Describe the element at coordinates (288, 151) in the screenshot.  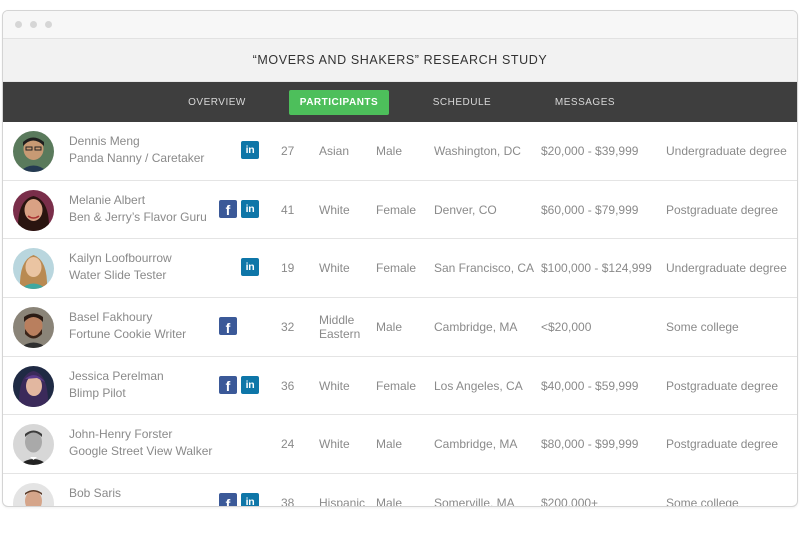
I see `age: 27` at that location.